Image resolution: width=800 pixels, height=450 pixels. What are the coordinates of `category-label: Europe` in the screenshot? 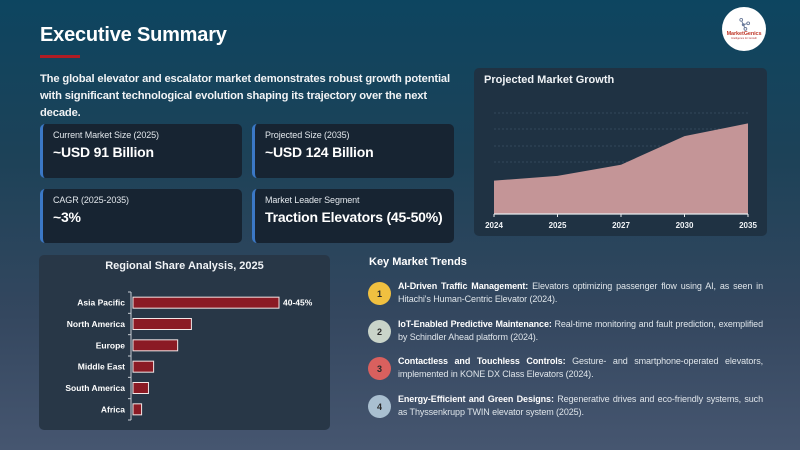 It's located at (111, 345).